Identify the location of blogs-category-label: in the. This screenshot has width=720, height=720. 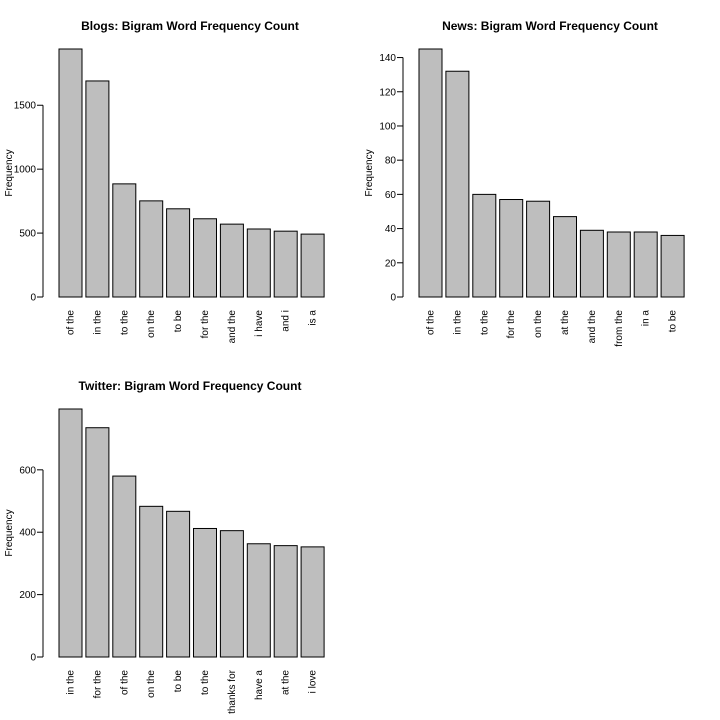
(97, 322).